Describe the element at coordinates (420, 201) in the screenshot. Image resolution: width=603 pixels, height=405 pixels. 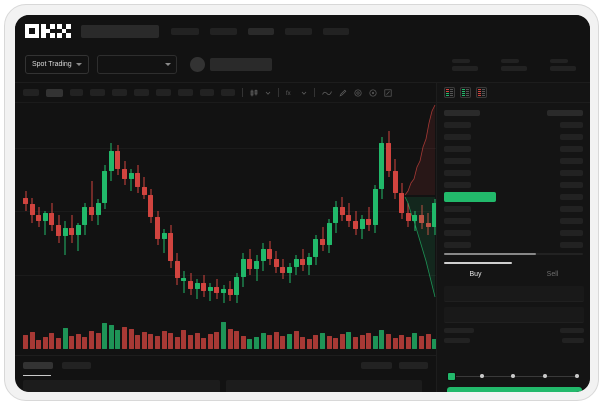
I see `depth-chart-svg` at that location.